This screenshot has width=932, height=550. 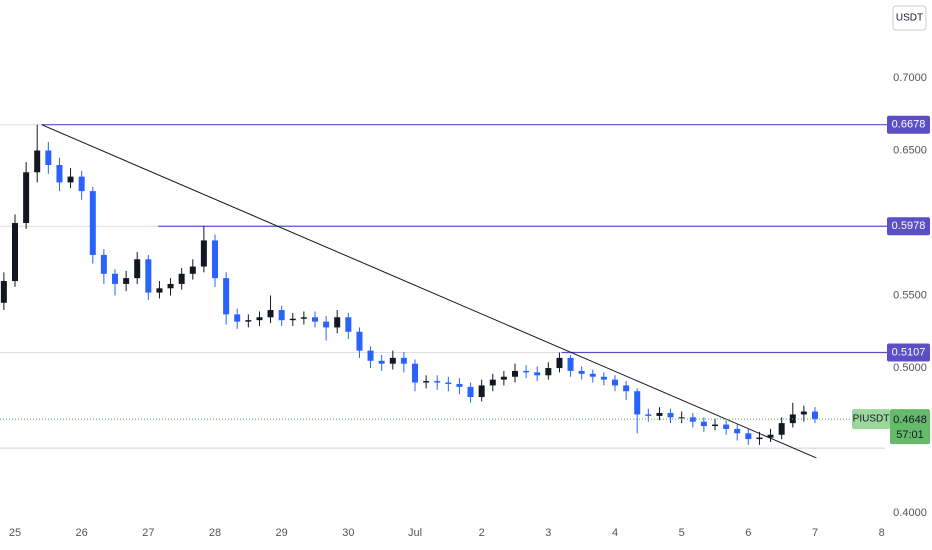 I want to click on level-label: 0.5978, so click(x=909, y=226).